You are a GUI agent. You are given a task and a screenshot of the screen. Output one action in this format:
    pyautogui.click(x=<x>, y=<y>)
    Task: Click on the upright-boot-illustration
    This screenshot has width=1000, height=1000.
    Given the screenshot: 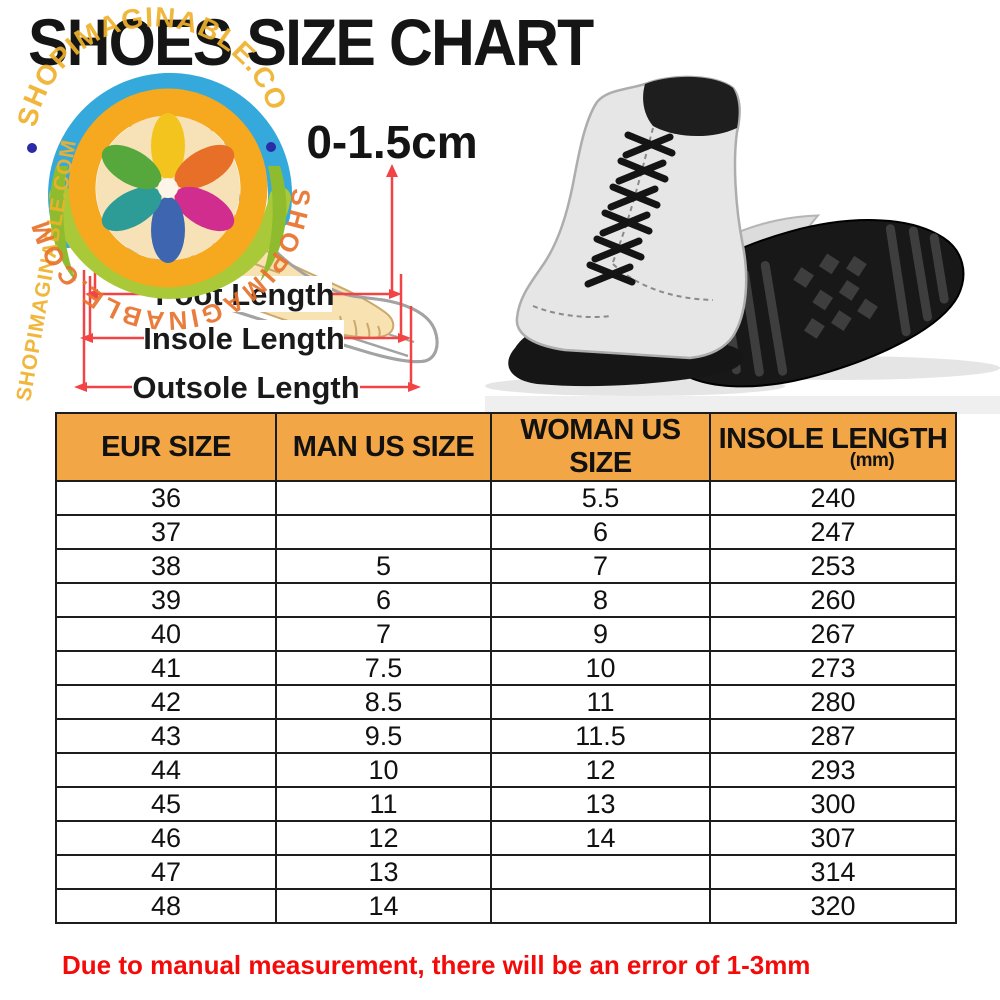 What is the action you would take?
    pyautogui.click(x=628, y=231)
    